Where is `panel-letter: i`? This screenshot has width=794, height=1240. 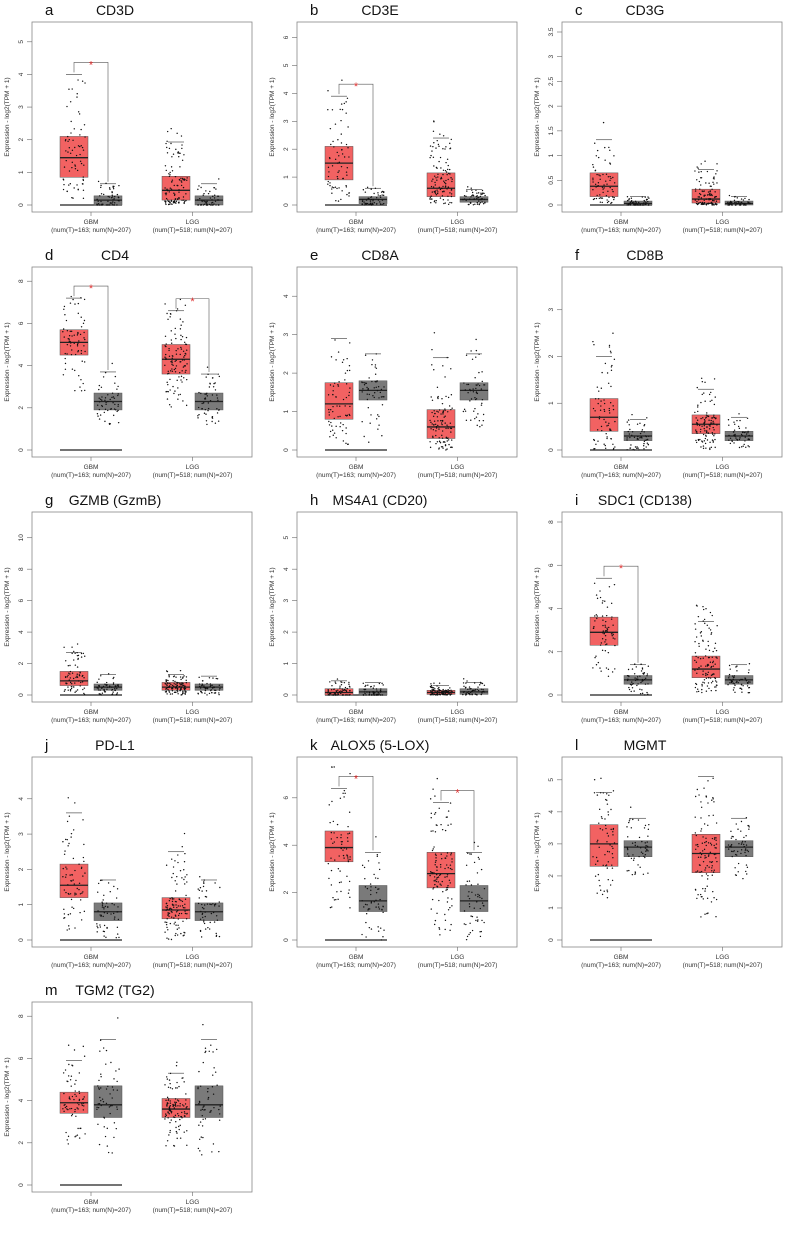 panel-letter: i is located at coordinates (576, 500).